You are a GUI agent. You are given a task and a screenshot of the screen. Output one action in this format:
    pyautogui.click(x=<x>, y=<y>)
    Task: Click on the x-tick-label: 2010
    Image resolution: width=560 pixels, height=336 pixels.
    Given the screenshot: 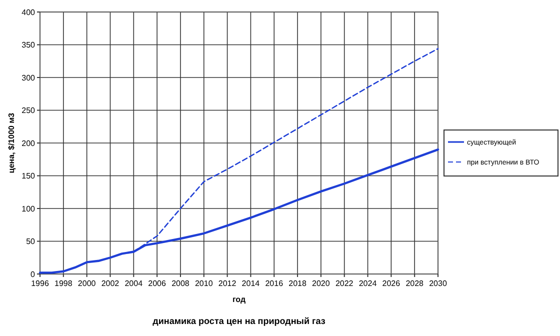 What is the action you would take?
    pyautogui.click(x=204, y=283)
    